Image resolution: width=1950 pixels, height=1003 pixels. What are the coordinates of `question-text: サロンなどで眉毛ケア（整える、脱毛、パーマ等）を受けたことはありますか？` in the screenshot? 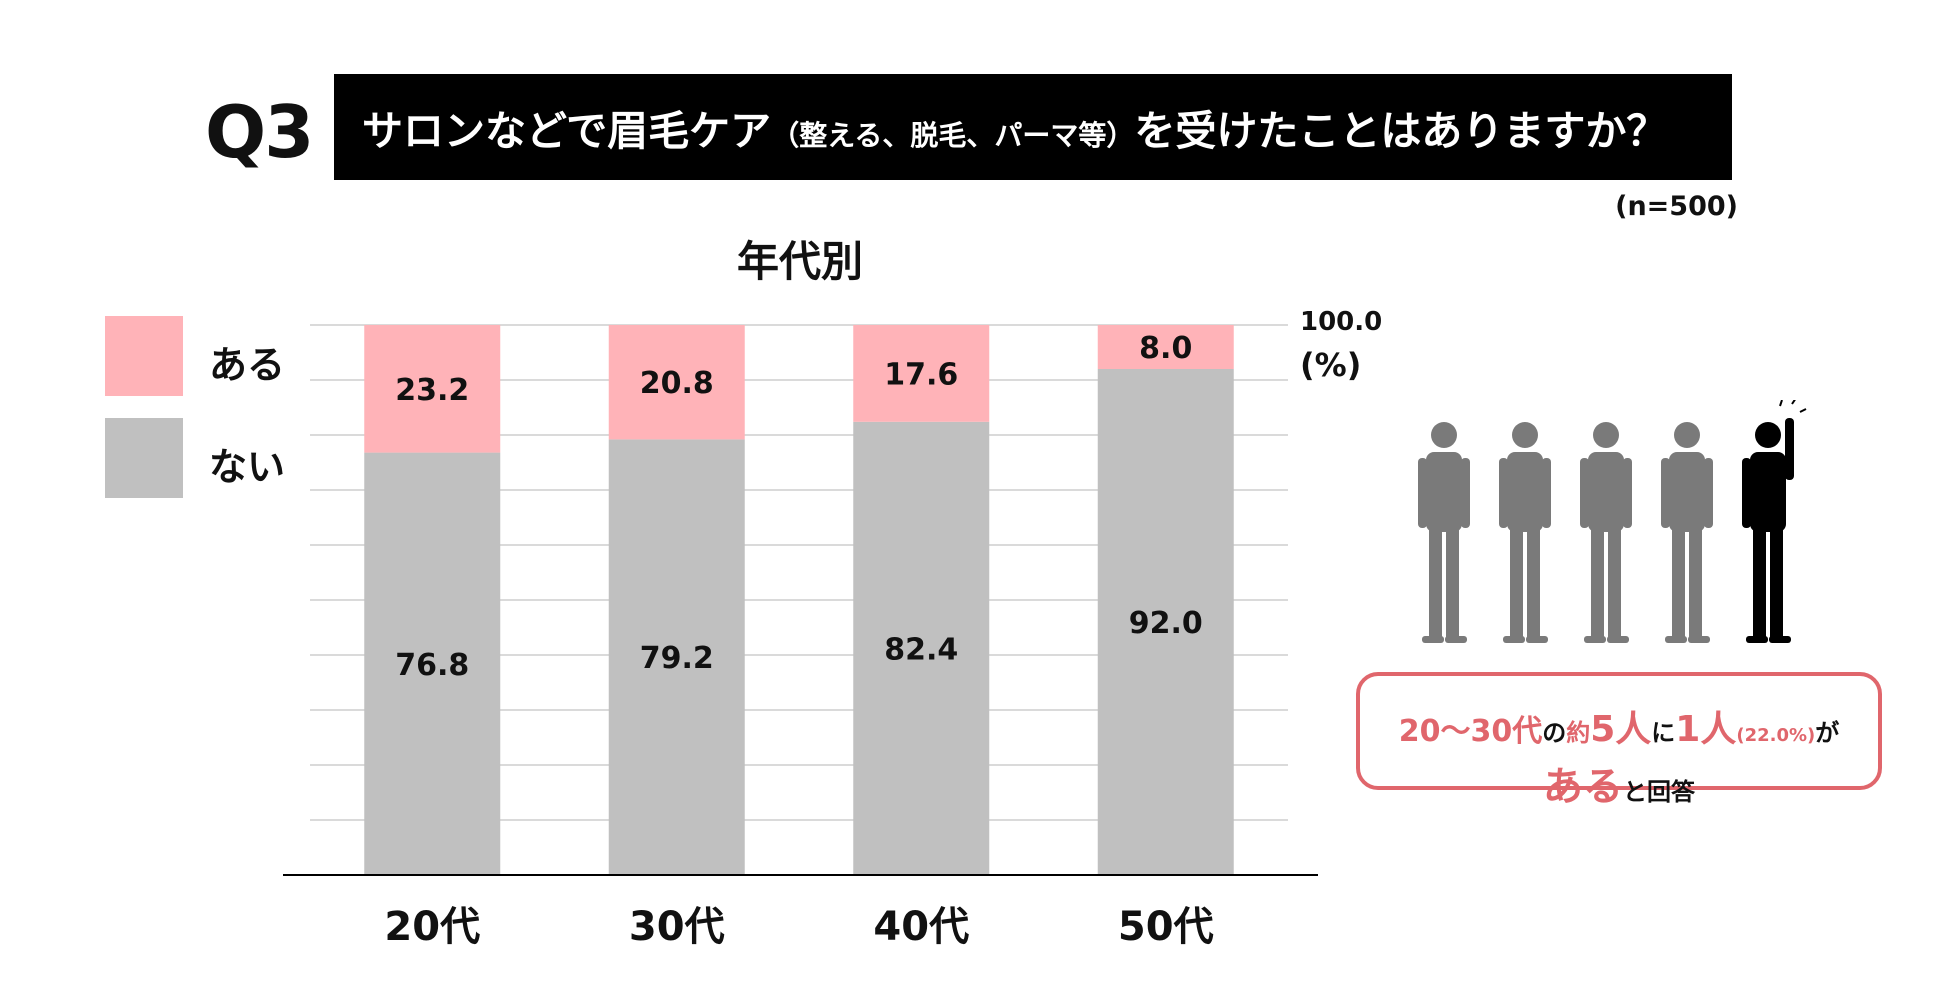 It's located at (1014, 127).